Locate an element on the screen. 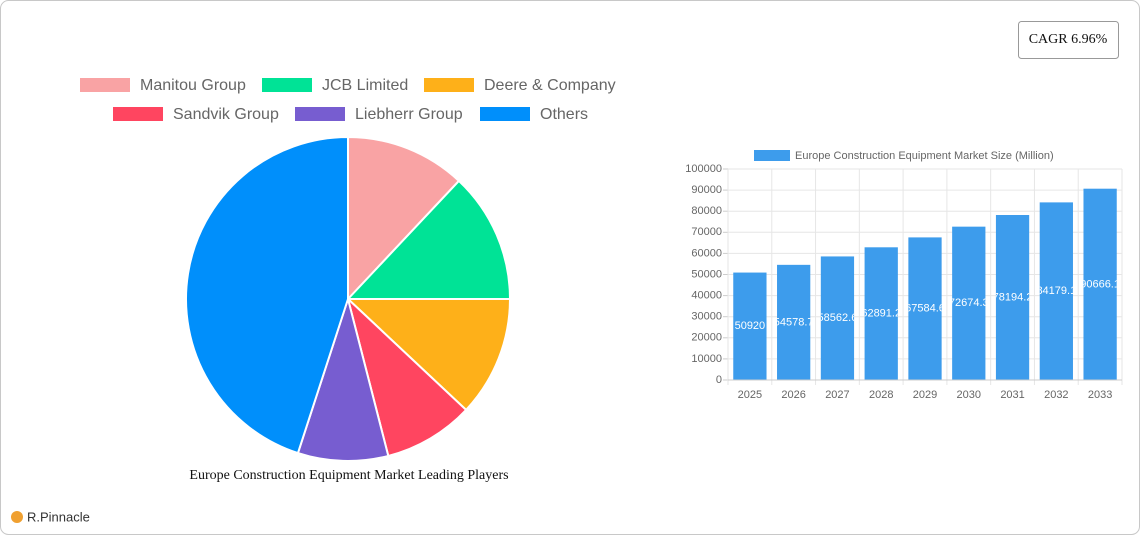 The image size is (1140, 535). data-label: 84179.1 is located at coordinates (1056, 291).